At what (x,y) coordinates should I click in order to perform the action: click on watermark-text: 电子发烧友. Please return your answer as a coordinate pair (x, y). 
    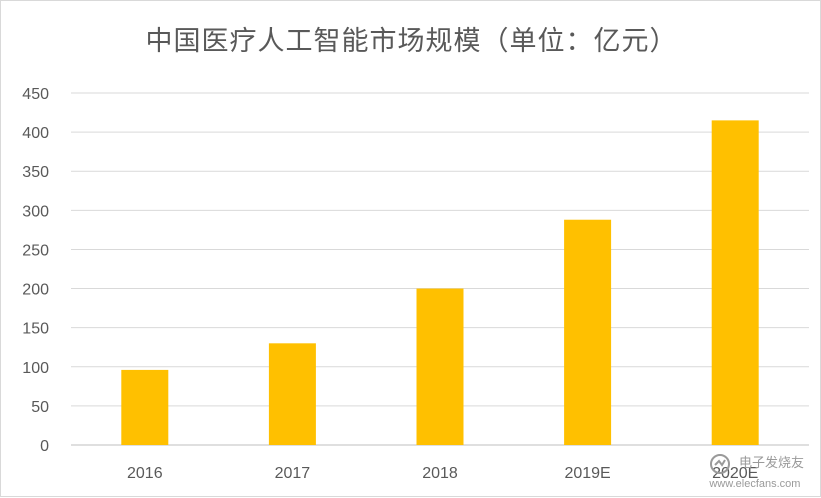
    Looking at the image, I should click on (771, 463).